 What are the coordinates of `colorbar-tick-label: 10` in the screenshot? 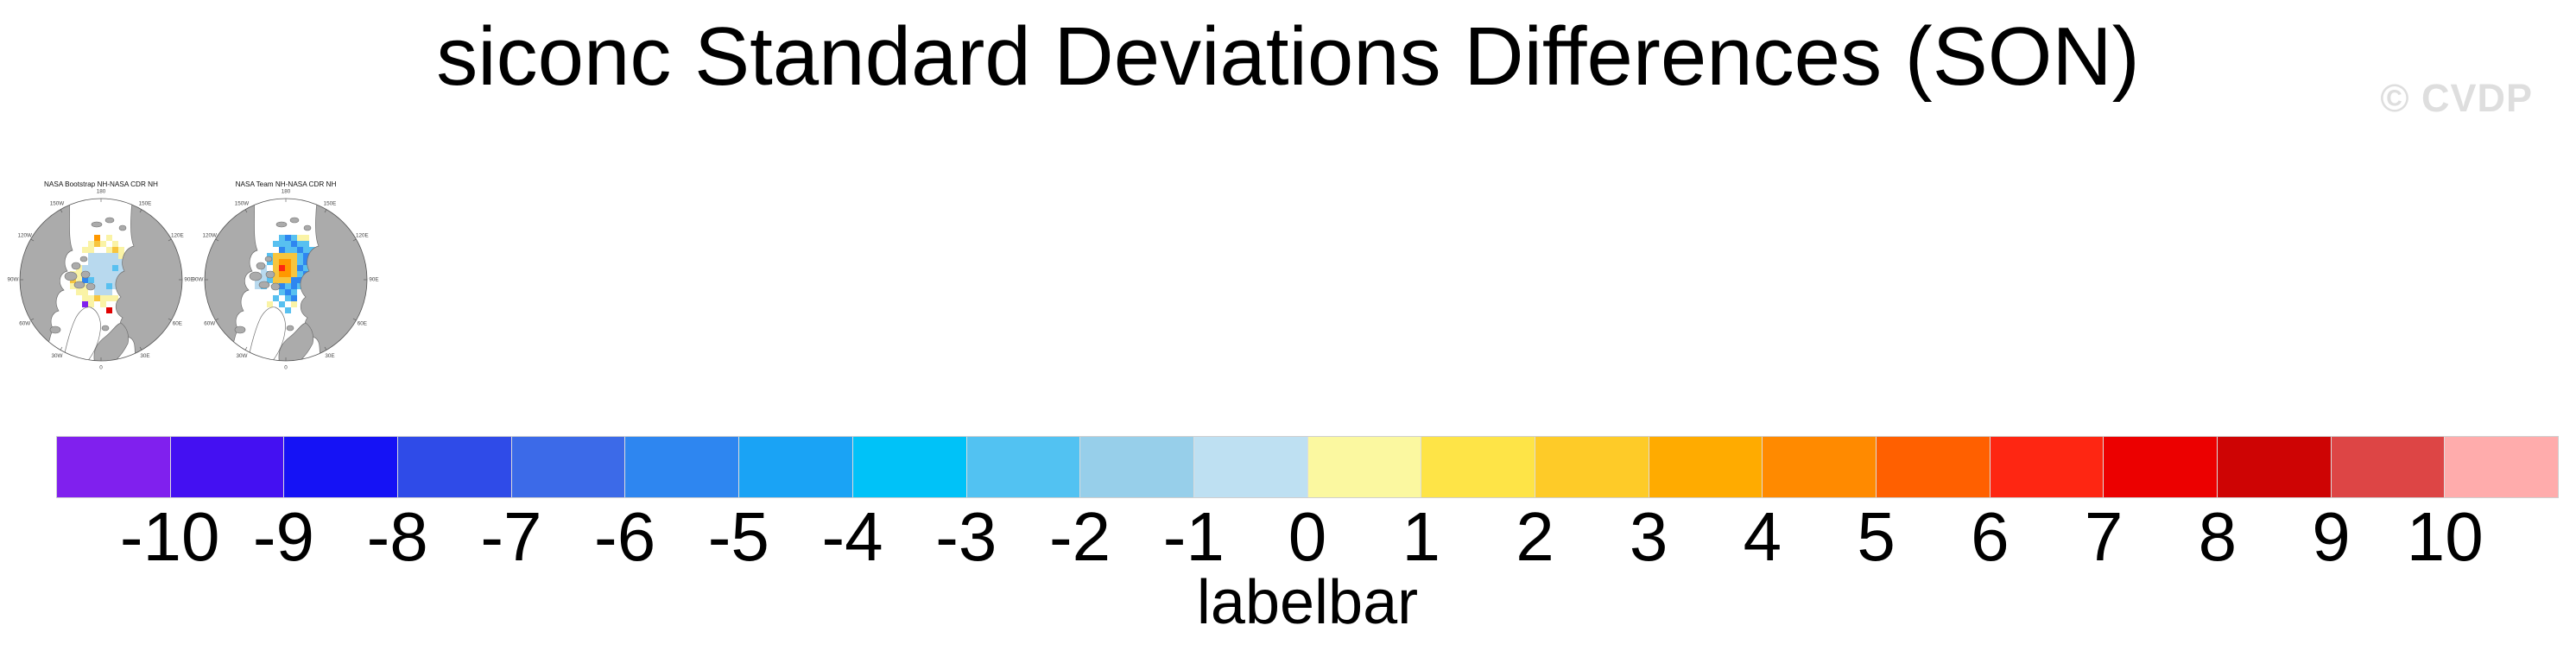 It's located at (2445, 536).